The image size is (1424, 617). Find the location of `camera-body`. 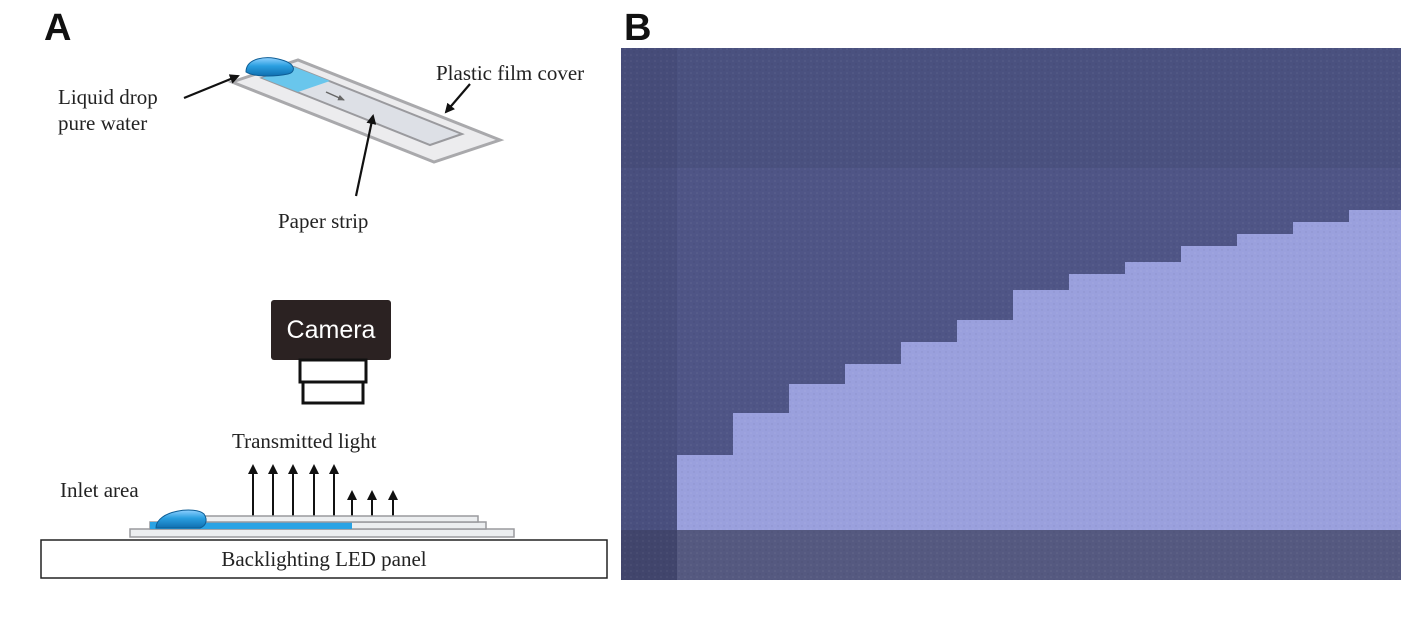

camera-body is located at coordinates (331, 330).